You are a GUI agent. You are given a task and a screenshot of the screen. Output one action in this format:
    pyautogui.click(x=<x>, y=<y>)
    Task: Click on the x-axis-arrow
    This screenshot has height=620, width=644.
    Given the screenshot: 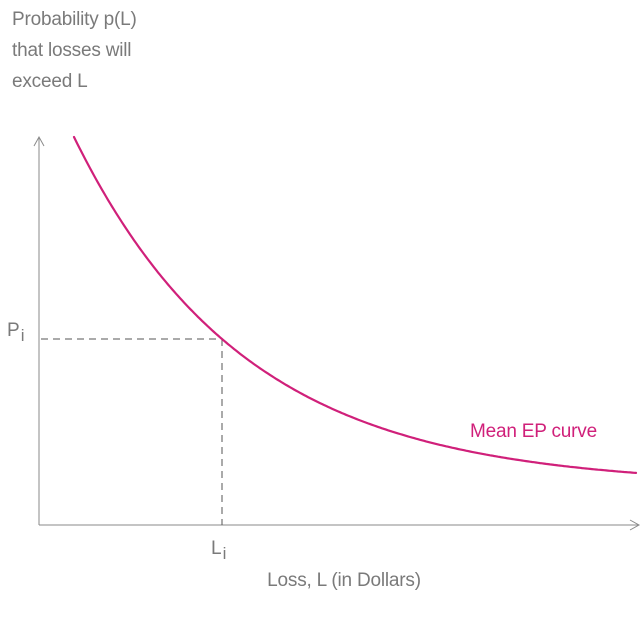 What is the action you would take?
    pyautogui.click(x=635, y=525)
    